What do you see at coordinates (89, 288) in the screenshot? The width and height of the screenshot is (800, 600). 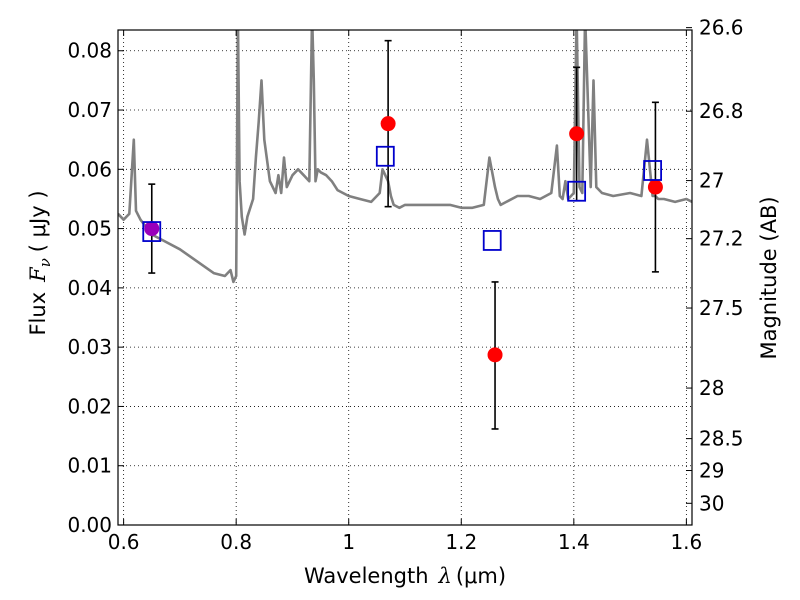 I see `y-tick-label: 0.04` at bounding box center [89, 288].